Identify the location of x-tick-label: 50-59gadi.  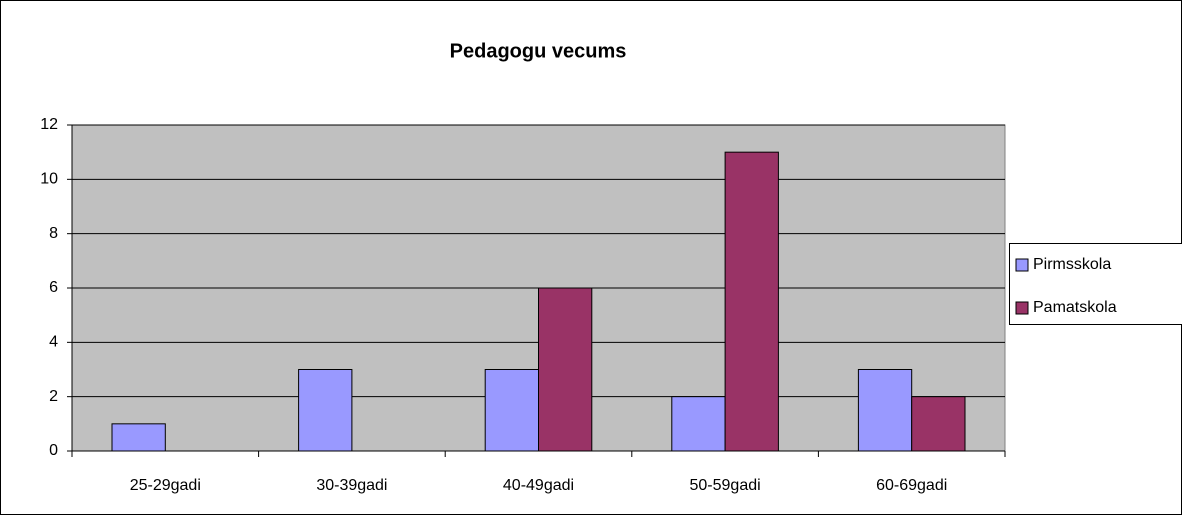
(725, 485).